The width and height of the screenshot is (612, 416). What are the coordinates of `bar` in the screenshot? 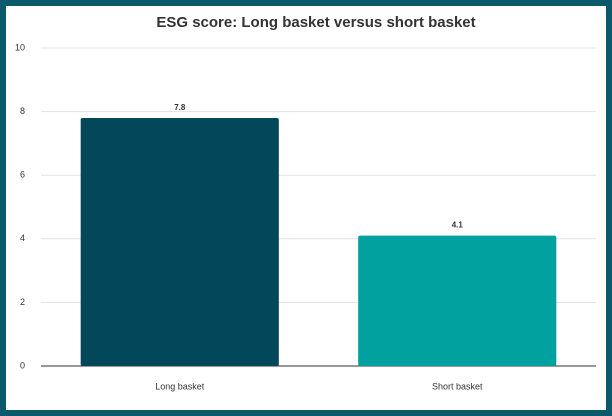 It's located at (457, 300).